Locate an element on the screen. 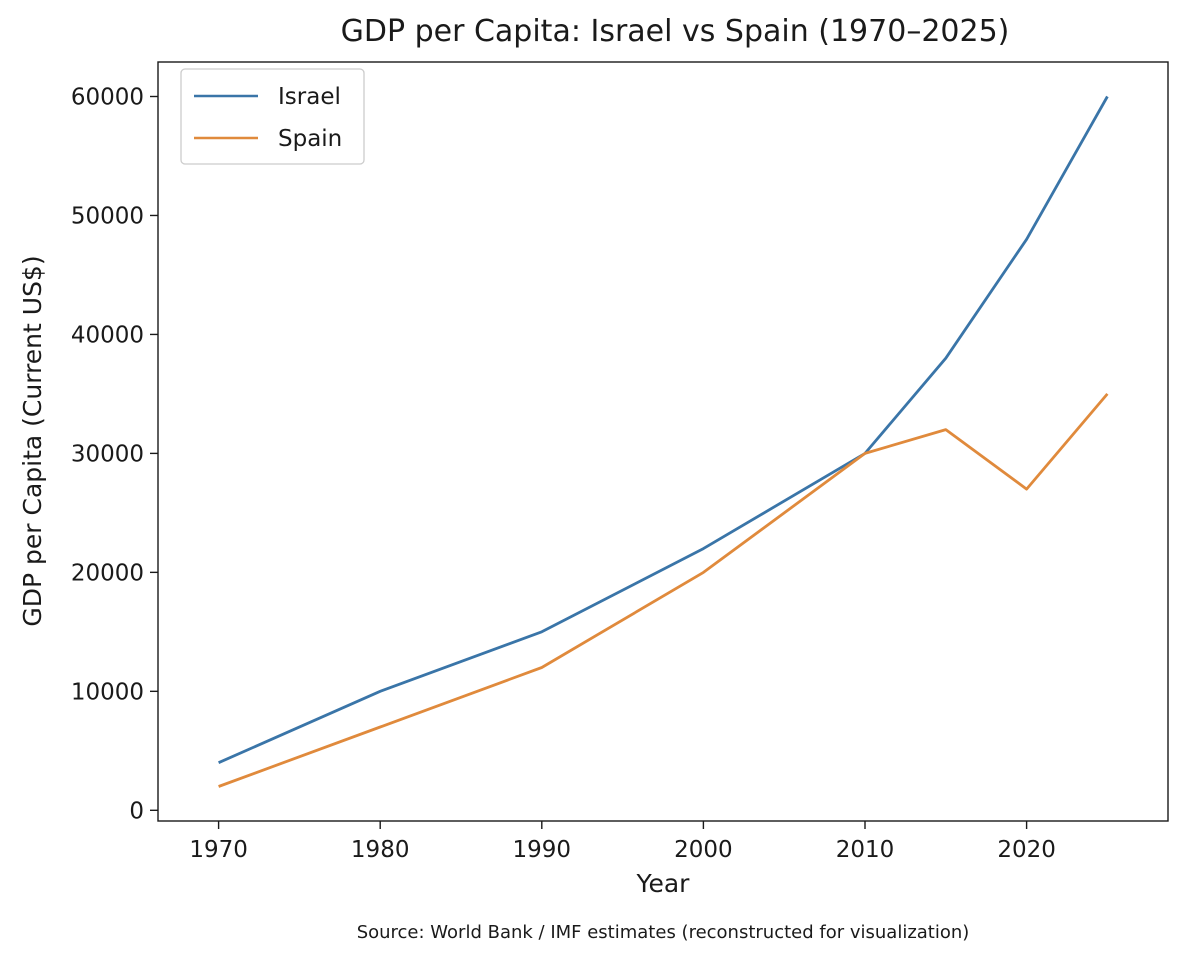 This screenshot has width=1200, height=956. x-tick-label: 1980 is located at coordinates (380, 850).